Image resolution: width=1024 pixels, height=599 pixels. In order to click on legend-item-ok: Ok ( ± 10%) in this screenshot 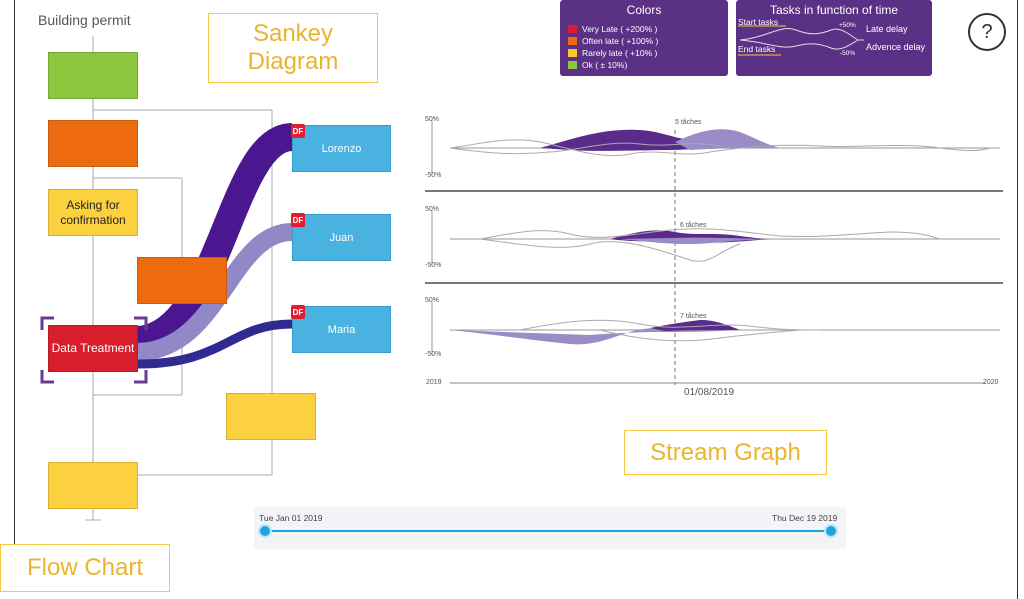, I will do `click(597, 65)`.